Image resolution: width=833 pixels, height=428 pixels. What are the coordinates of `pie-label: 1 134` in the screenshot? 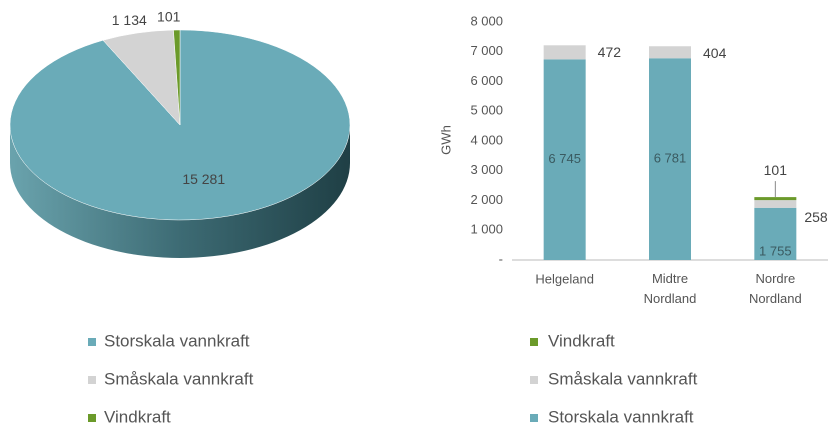 It's located at (129, 20).